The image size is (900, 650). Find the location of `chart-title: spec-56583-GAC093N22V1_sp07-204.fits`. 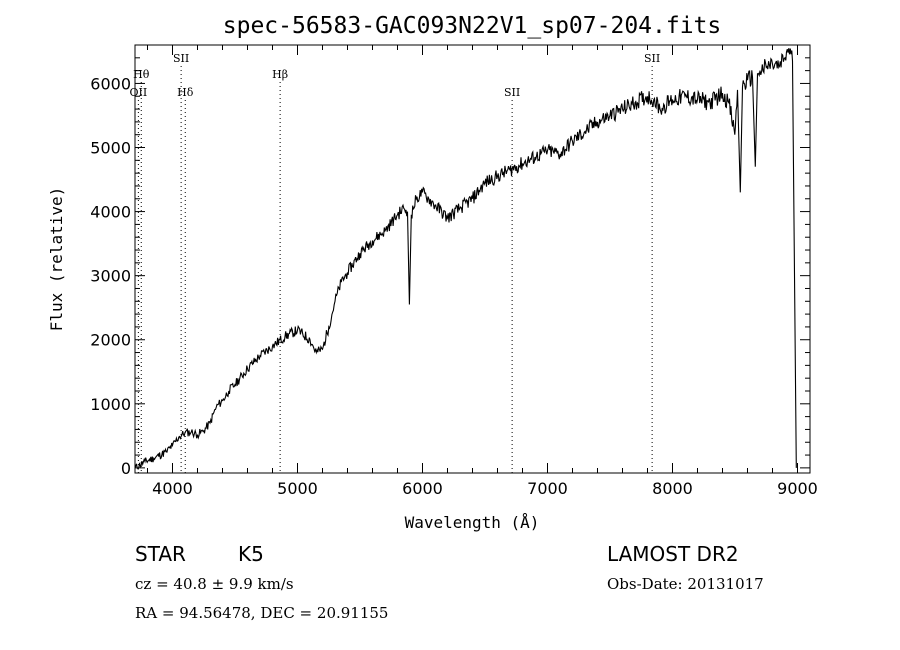

chart-title: spec-56583-GAC093N22V1_sp07-204.fits is located at coordinates (472, 26).